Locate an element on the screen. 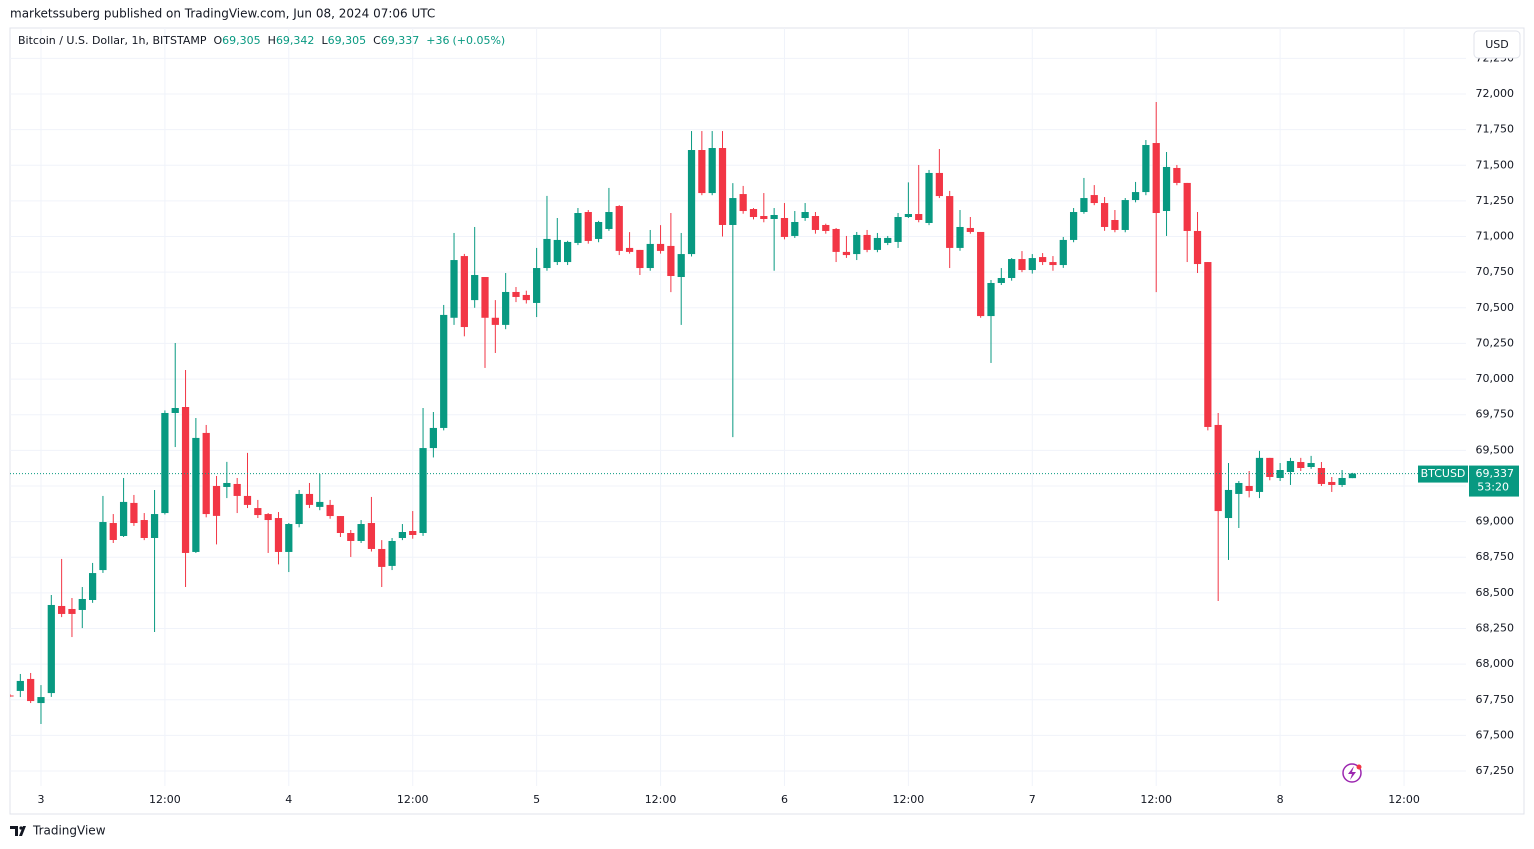  footer-brand: TradingView is located at coordinates (58, 831).